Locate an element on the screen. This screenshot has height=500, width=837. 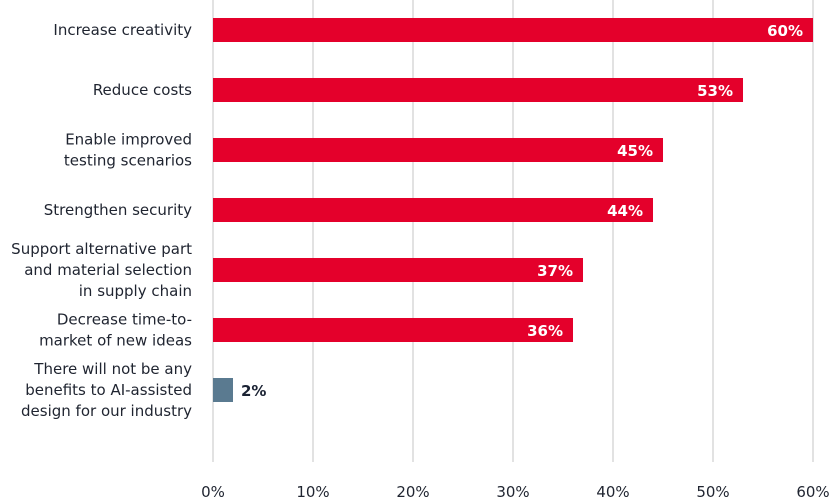
data-label: 2% is located at coordinates (253, 391).